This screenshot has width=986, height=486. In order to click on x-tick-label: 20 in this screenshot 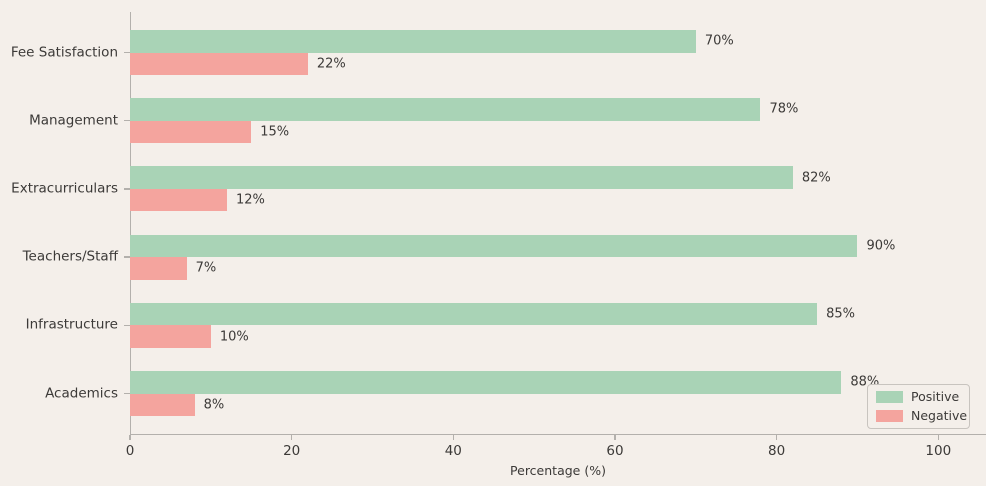, I will do `click(292, 451)`.